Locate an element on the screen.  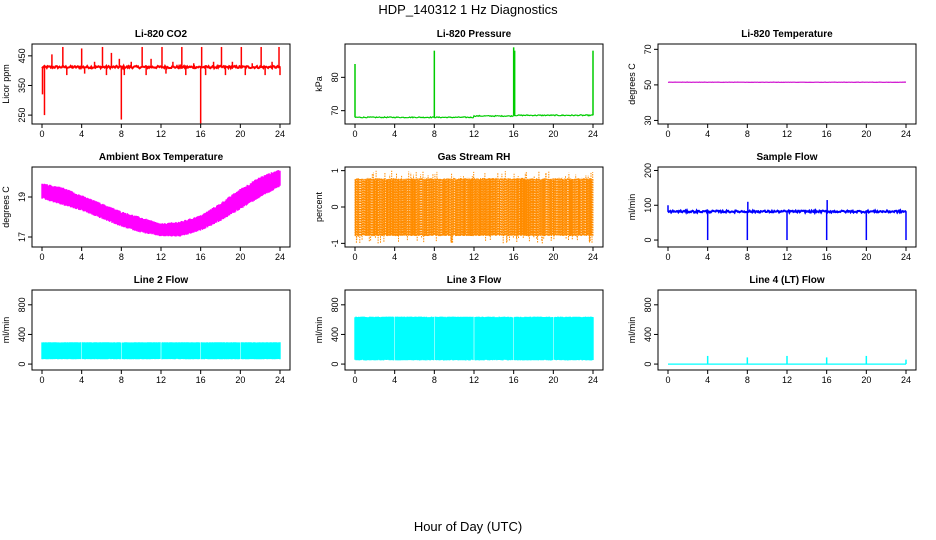
y-tick-label: 200 is located at coordinates (648, 170).